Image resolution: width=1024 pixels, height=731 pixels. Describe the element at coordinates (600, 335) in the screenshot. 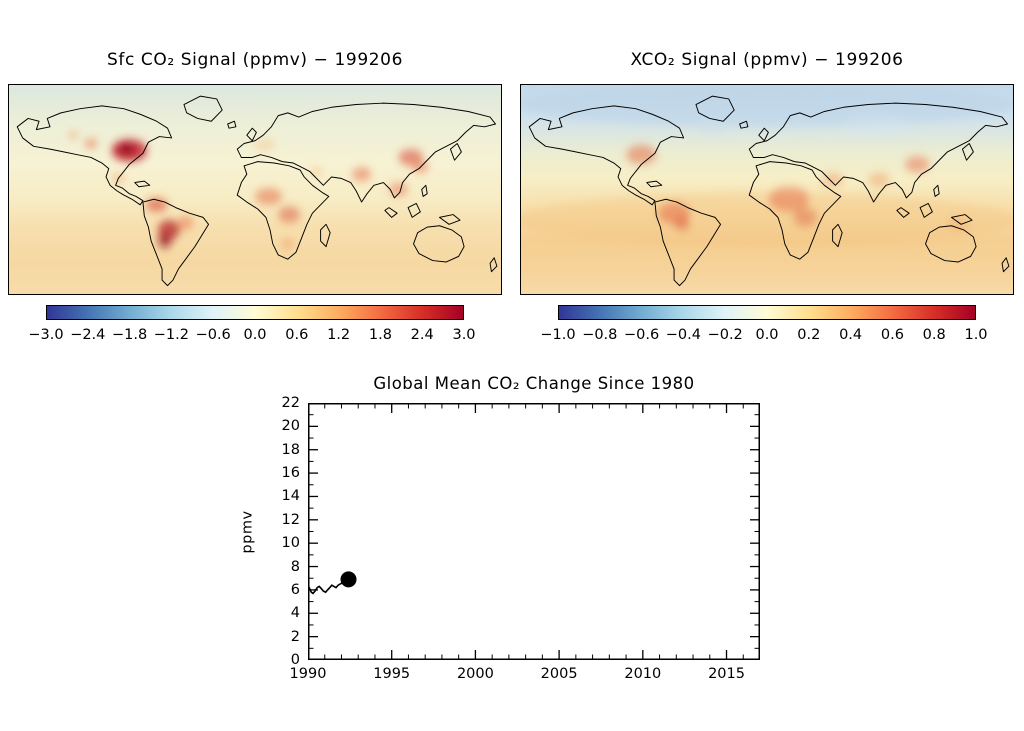

I see `colorbar-tick-label: −0.8` at that location.